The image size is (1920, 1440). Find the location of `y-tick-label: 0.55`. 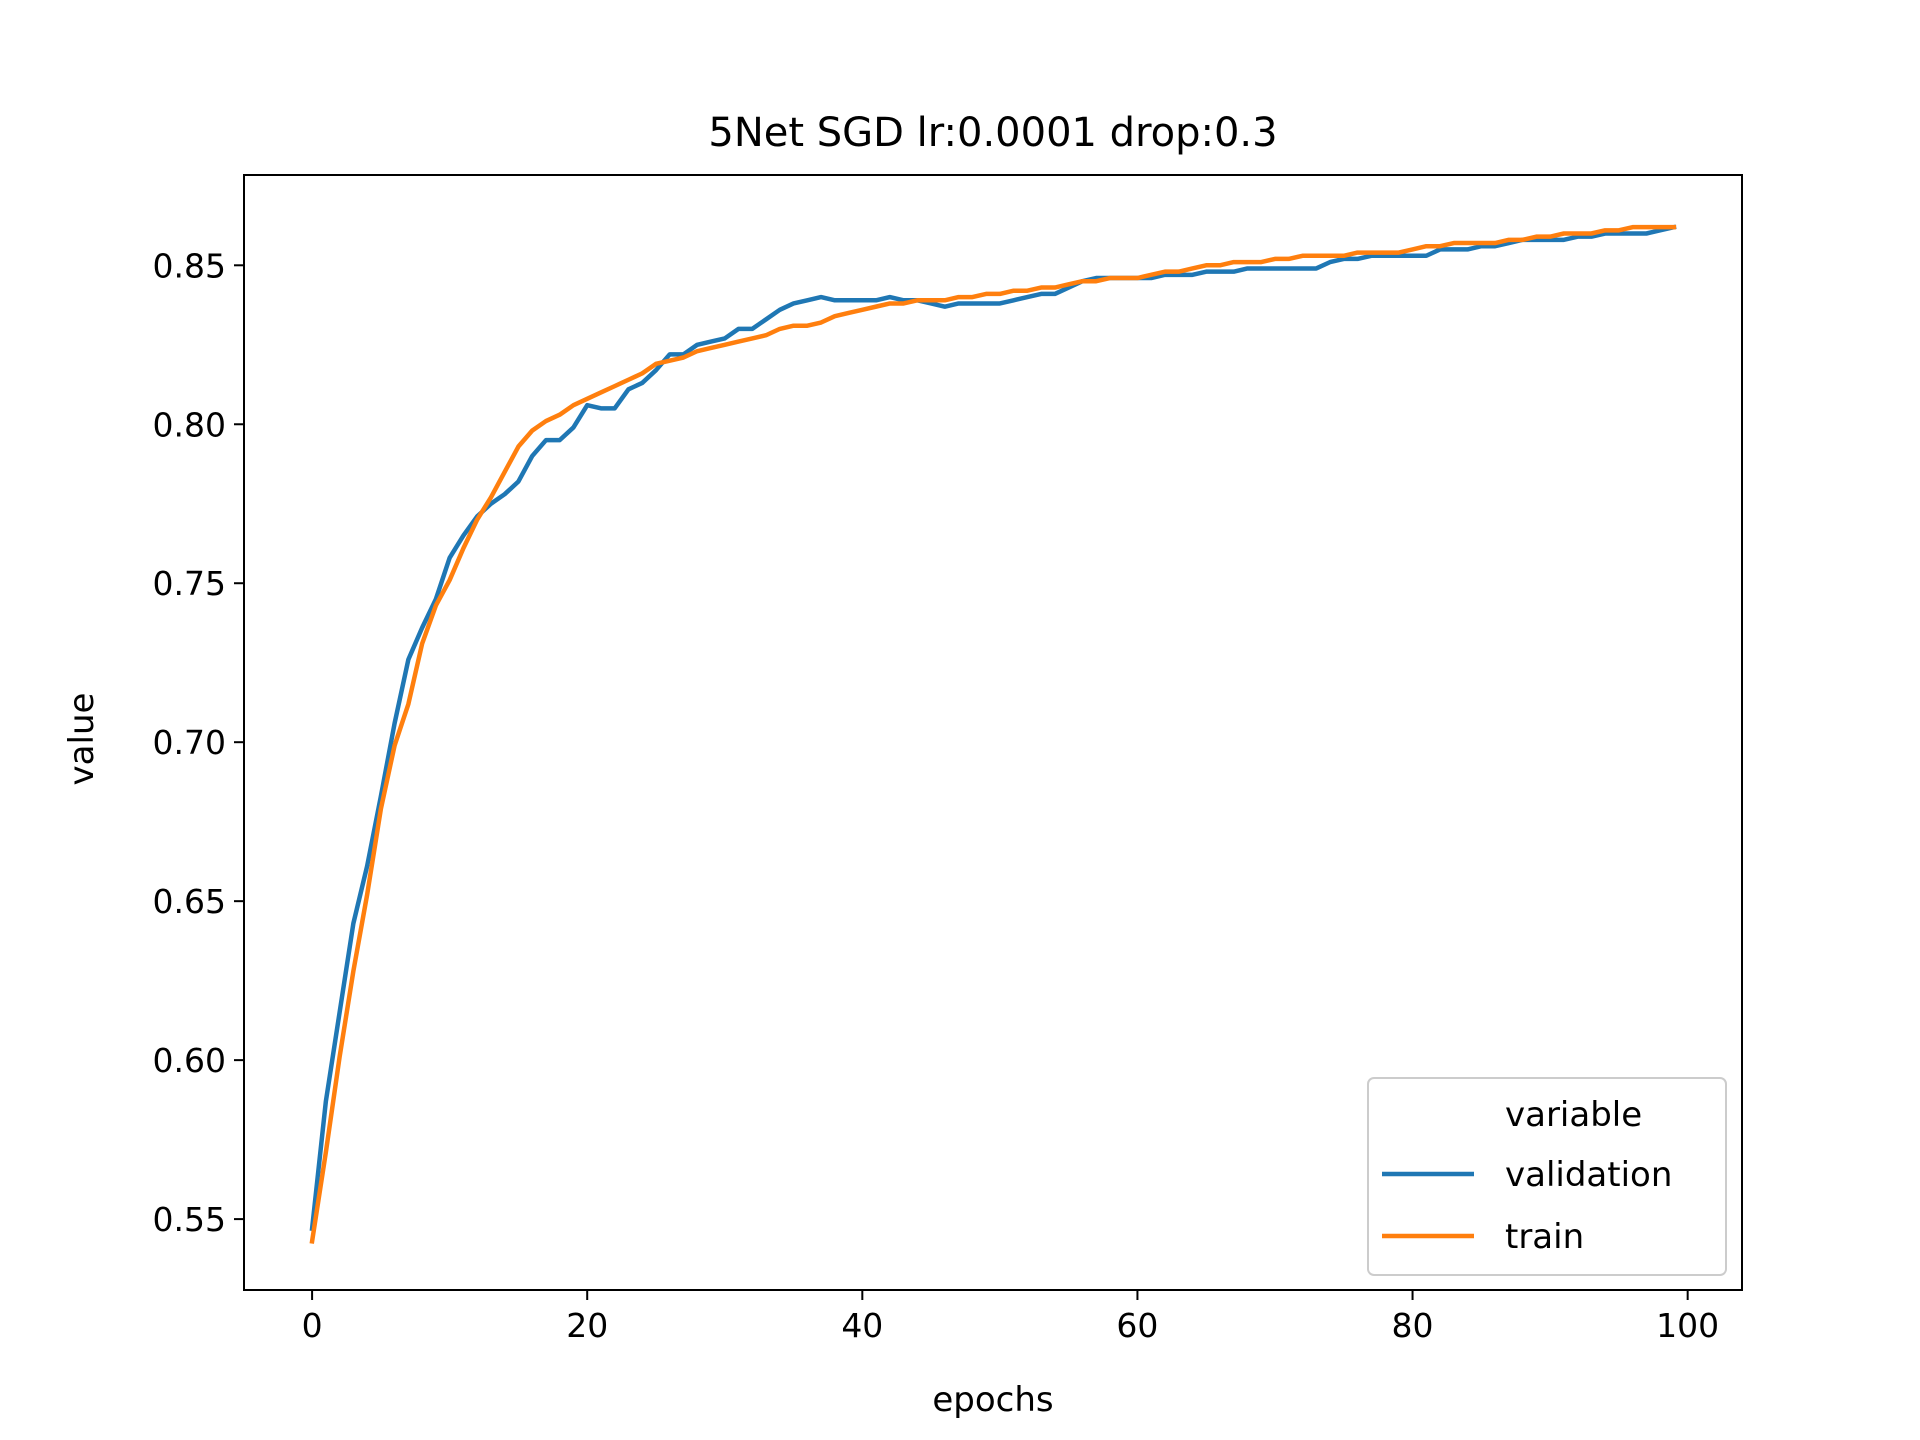

y-tick-label: 0.55 is located at coordinates (189, 1219).